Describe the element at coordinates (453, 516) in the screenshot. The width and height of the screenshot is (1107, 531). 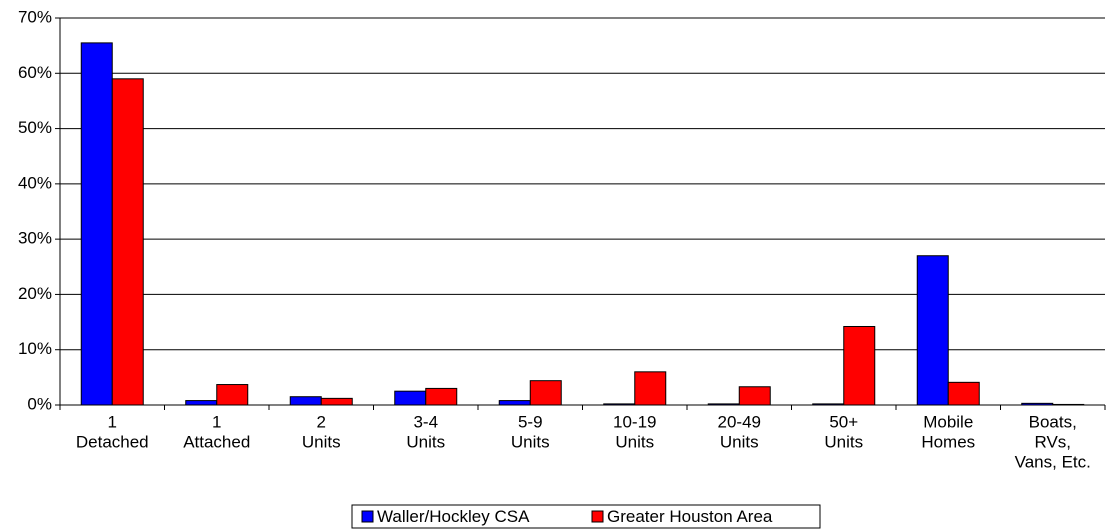
I see `legend-label: Waller/Hockley CSA` at that location.